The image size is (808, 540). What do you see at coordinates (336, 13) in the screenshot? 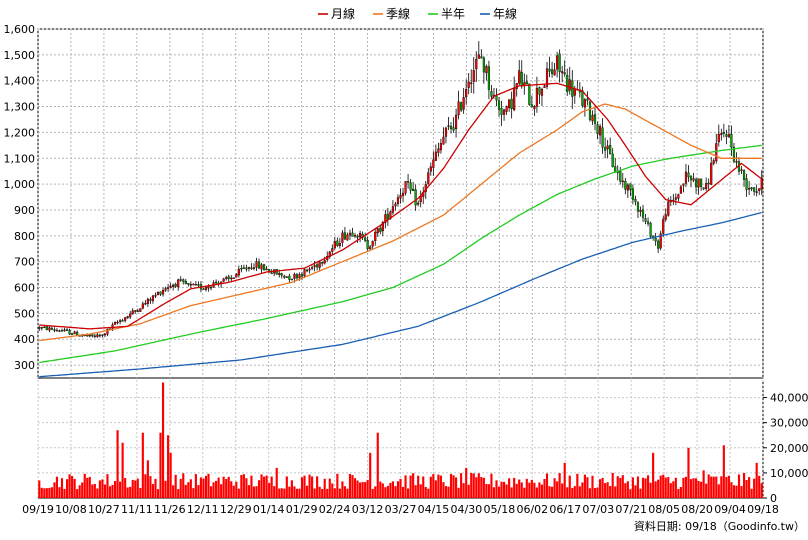
I see `legend-item: 月線` at bounding box center [336, 13].